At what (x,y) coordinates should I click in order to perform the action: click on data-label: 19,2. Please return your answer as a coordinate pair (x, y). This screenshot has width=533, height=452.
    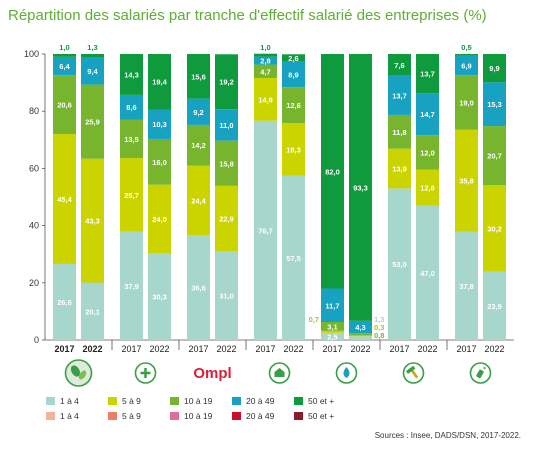
    Looking at the image, I should click on (226, 82).